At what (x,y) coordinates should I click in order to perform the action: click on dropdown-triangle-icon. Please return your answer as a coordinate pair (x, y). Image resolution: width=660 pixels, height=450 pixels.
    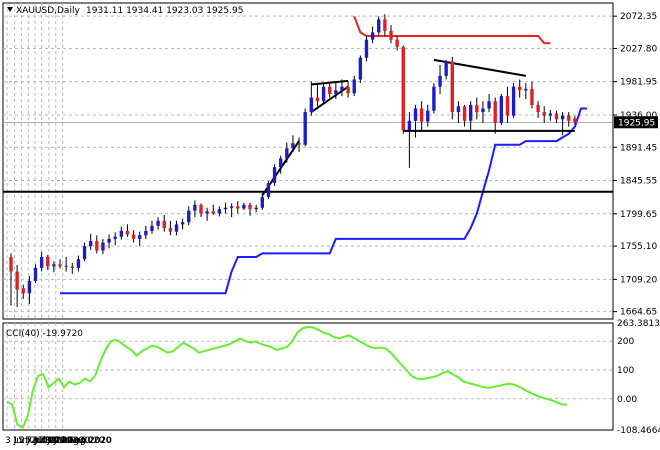
    Looking at the image, I should click on (10, 9).